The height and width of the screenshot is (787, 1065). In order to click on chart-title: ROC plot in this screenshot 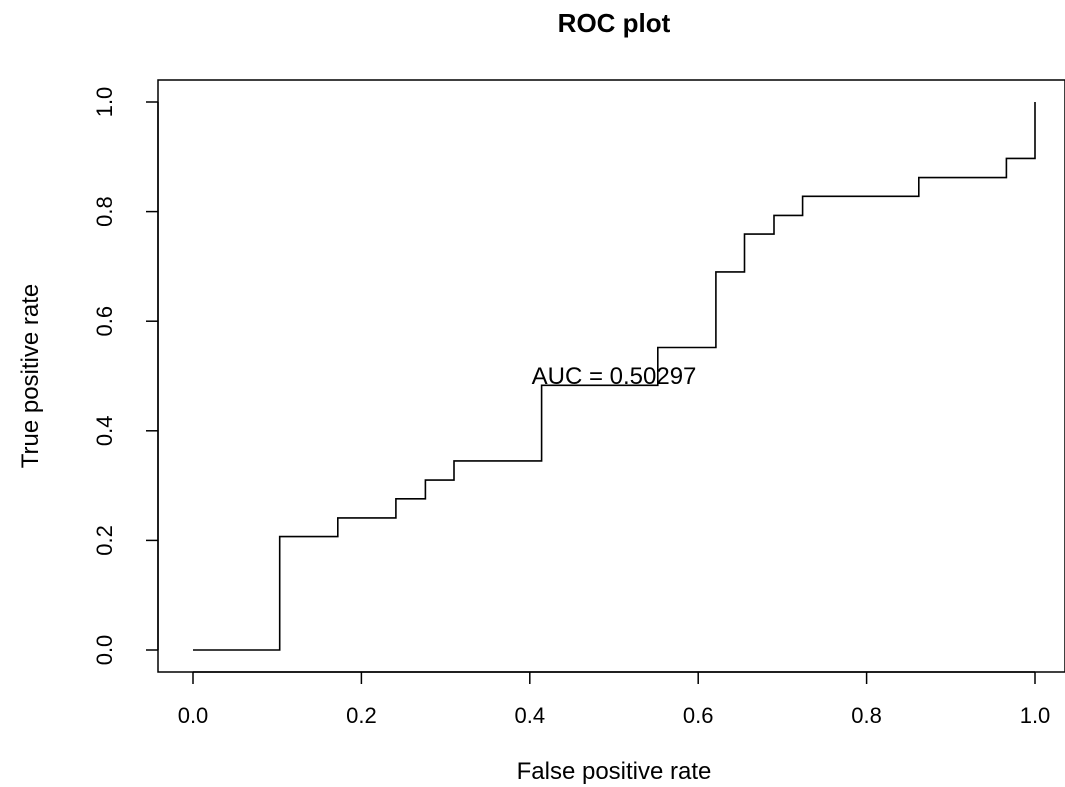, I will do `click(614, 23)`.